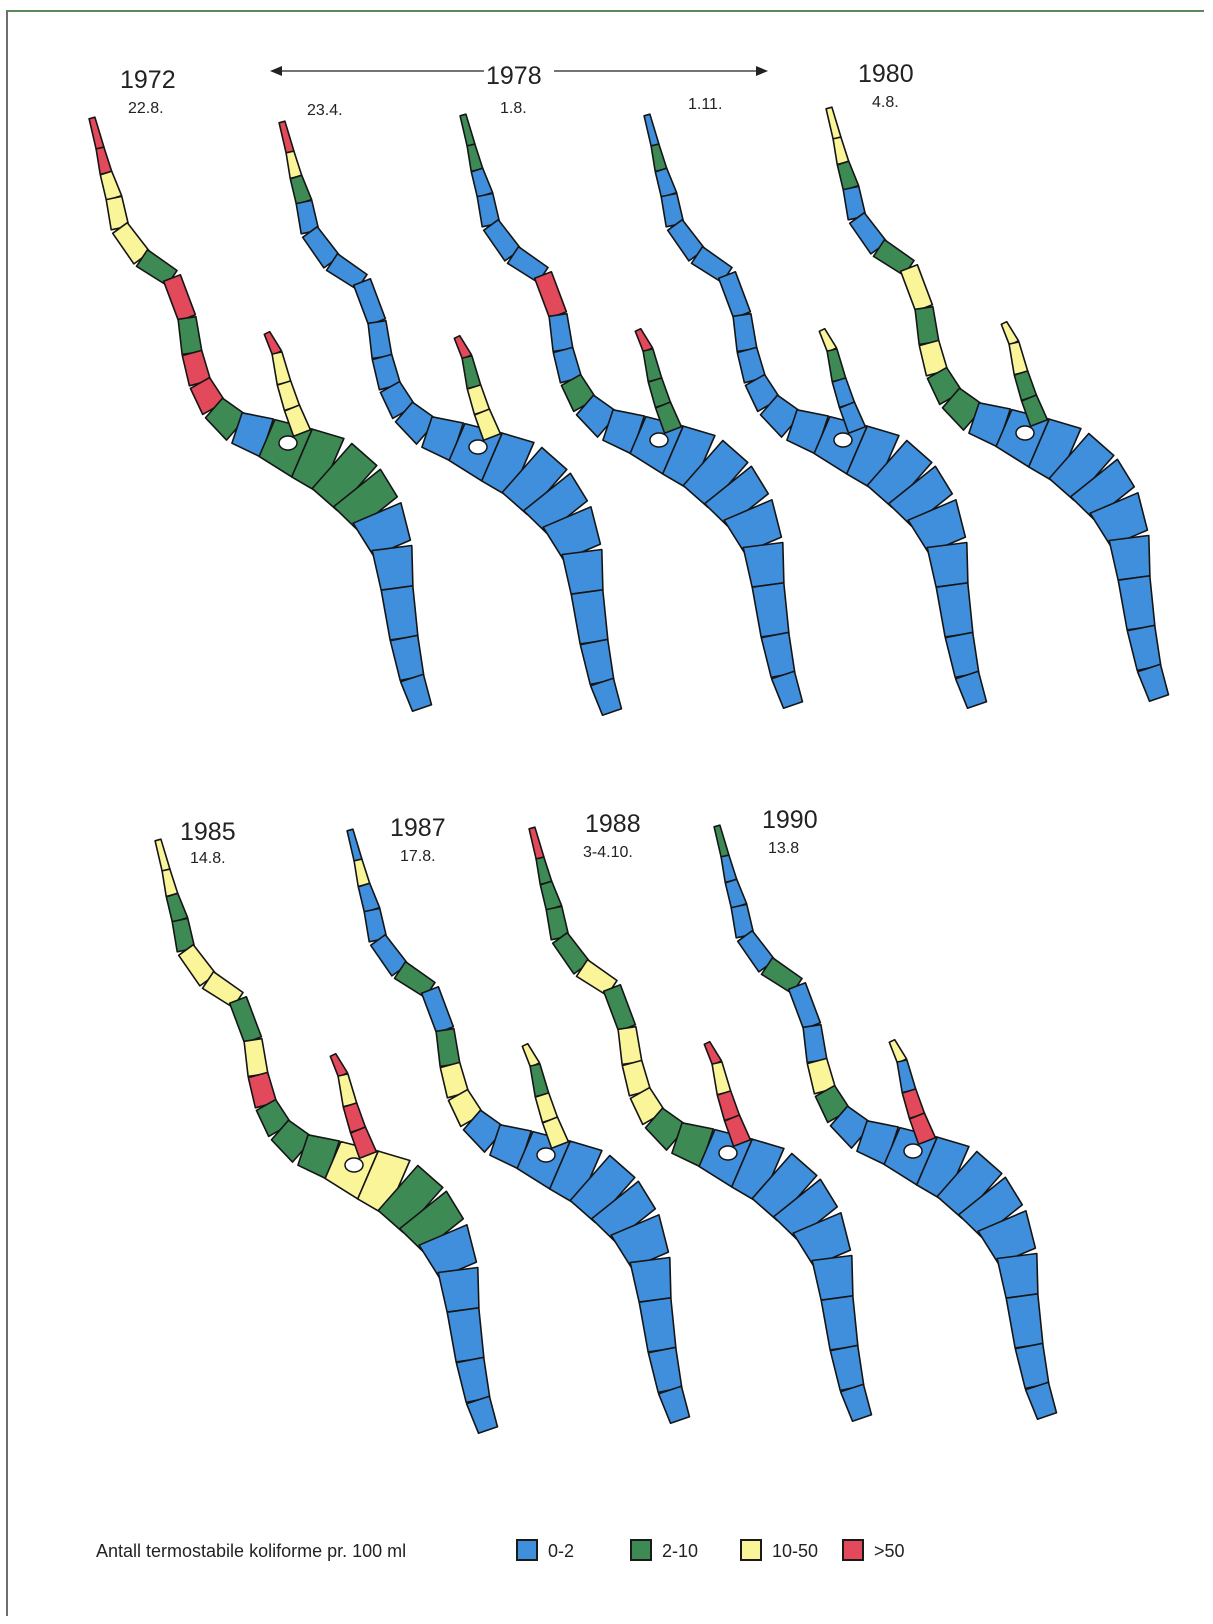 The height and width of the screenshot is (1624, 1213). I want to click on lake-map-1978-1.8, so click(631, 411).